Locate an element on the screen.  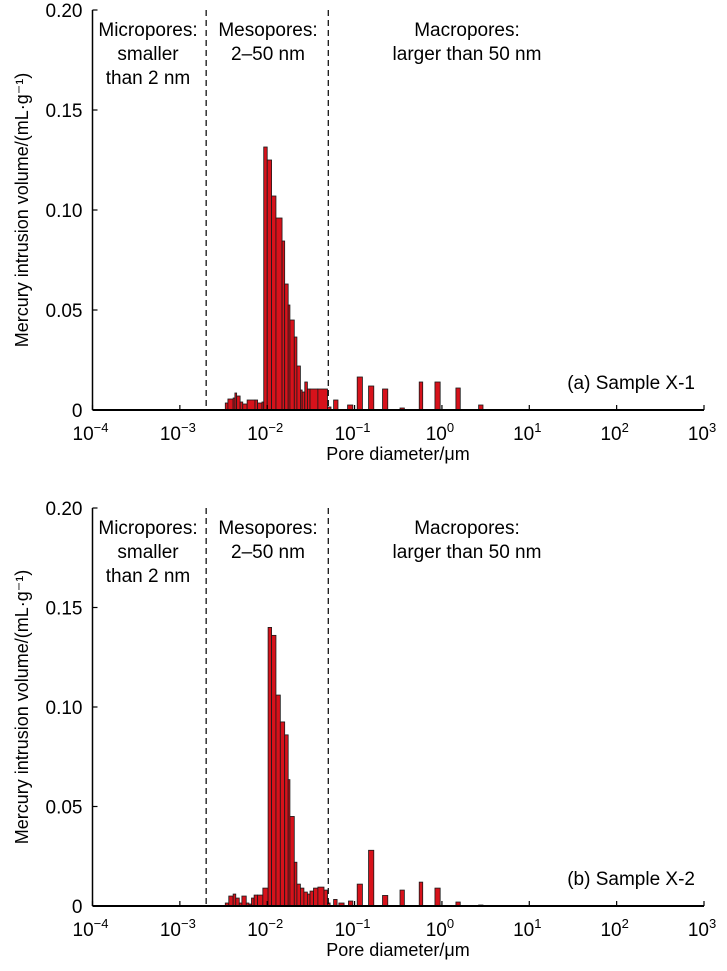
mesopores-label: Mesopores: 2–50 nm is located at coordinates (267, 42).